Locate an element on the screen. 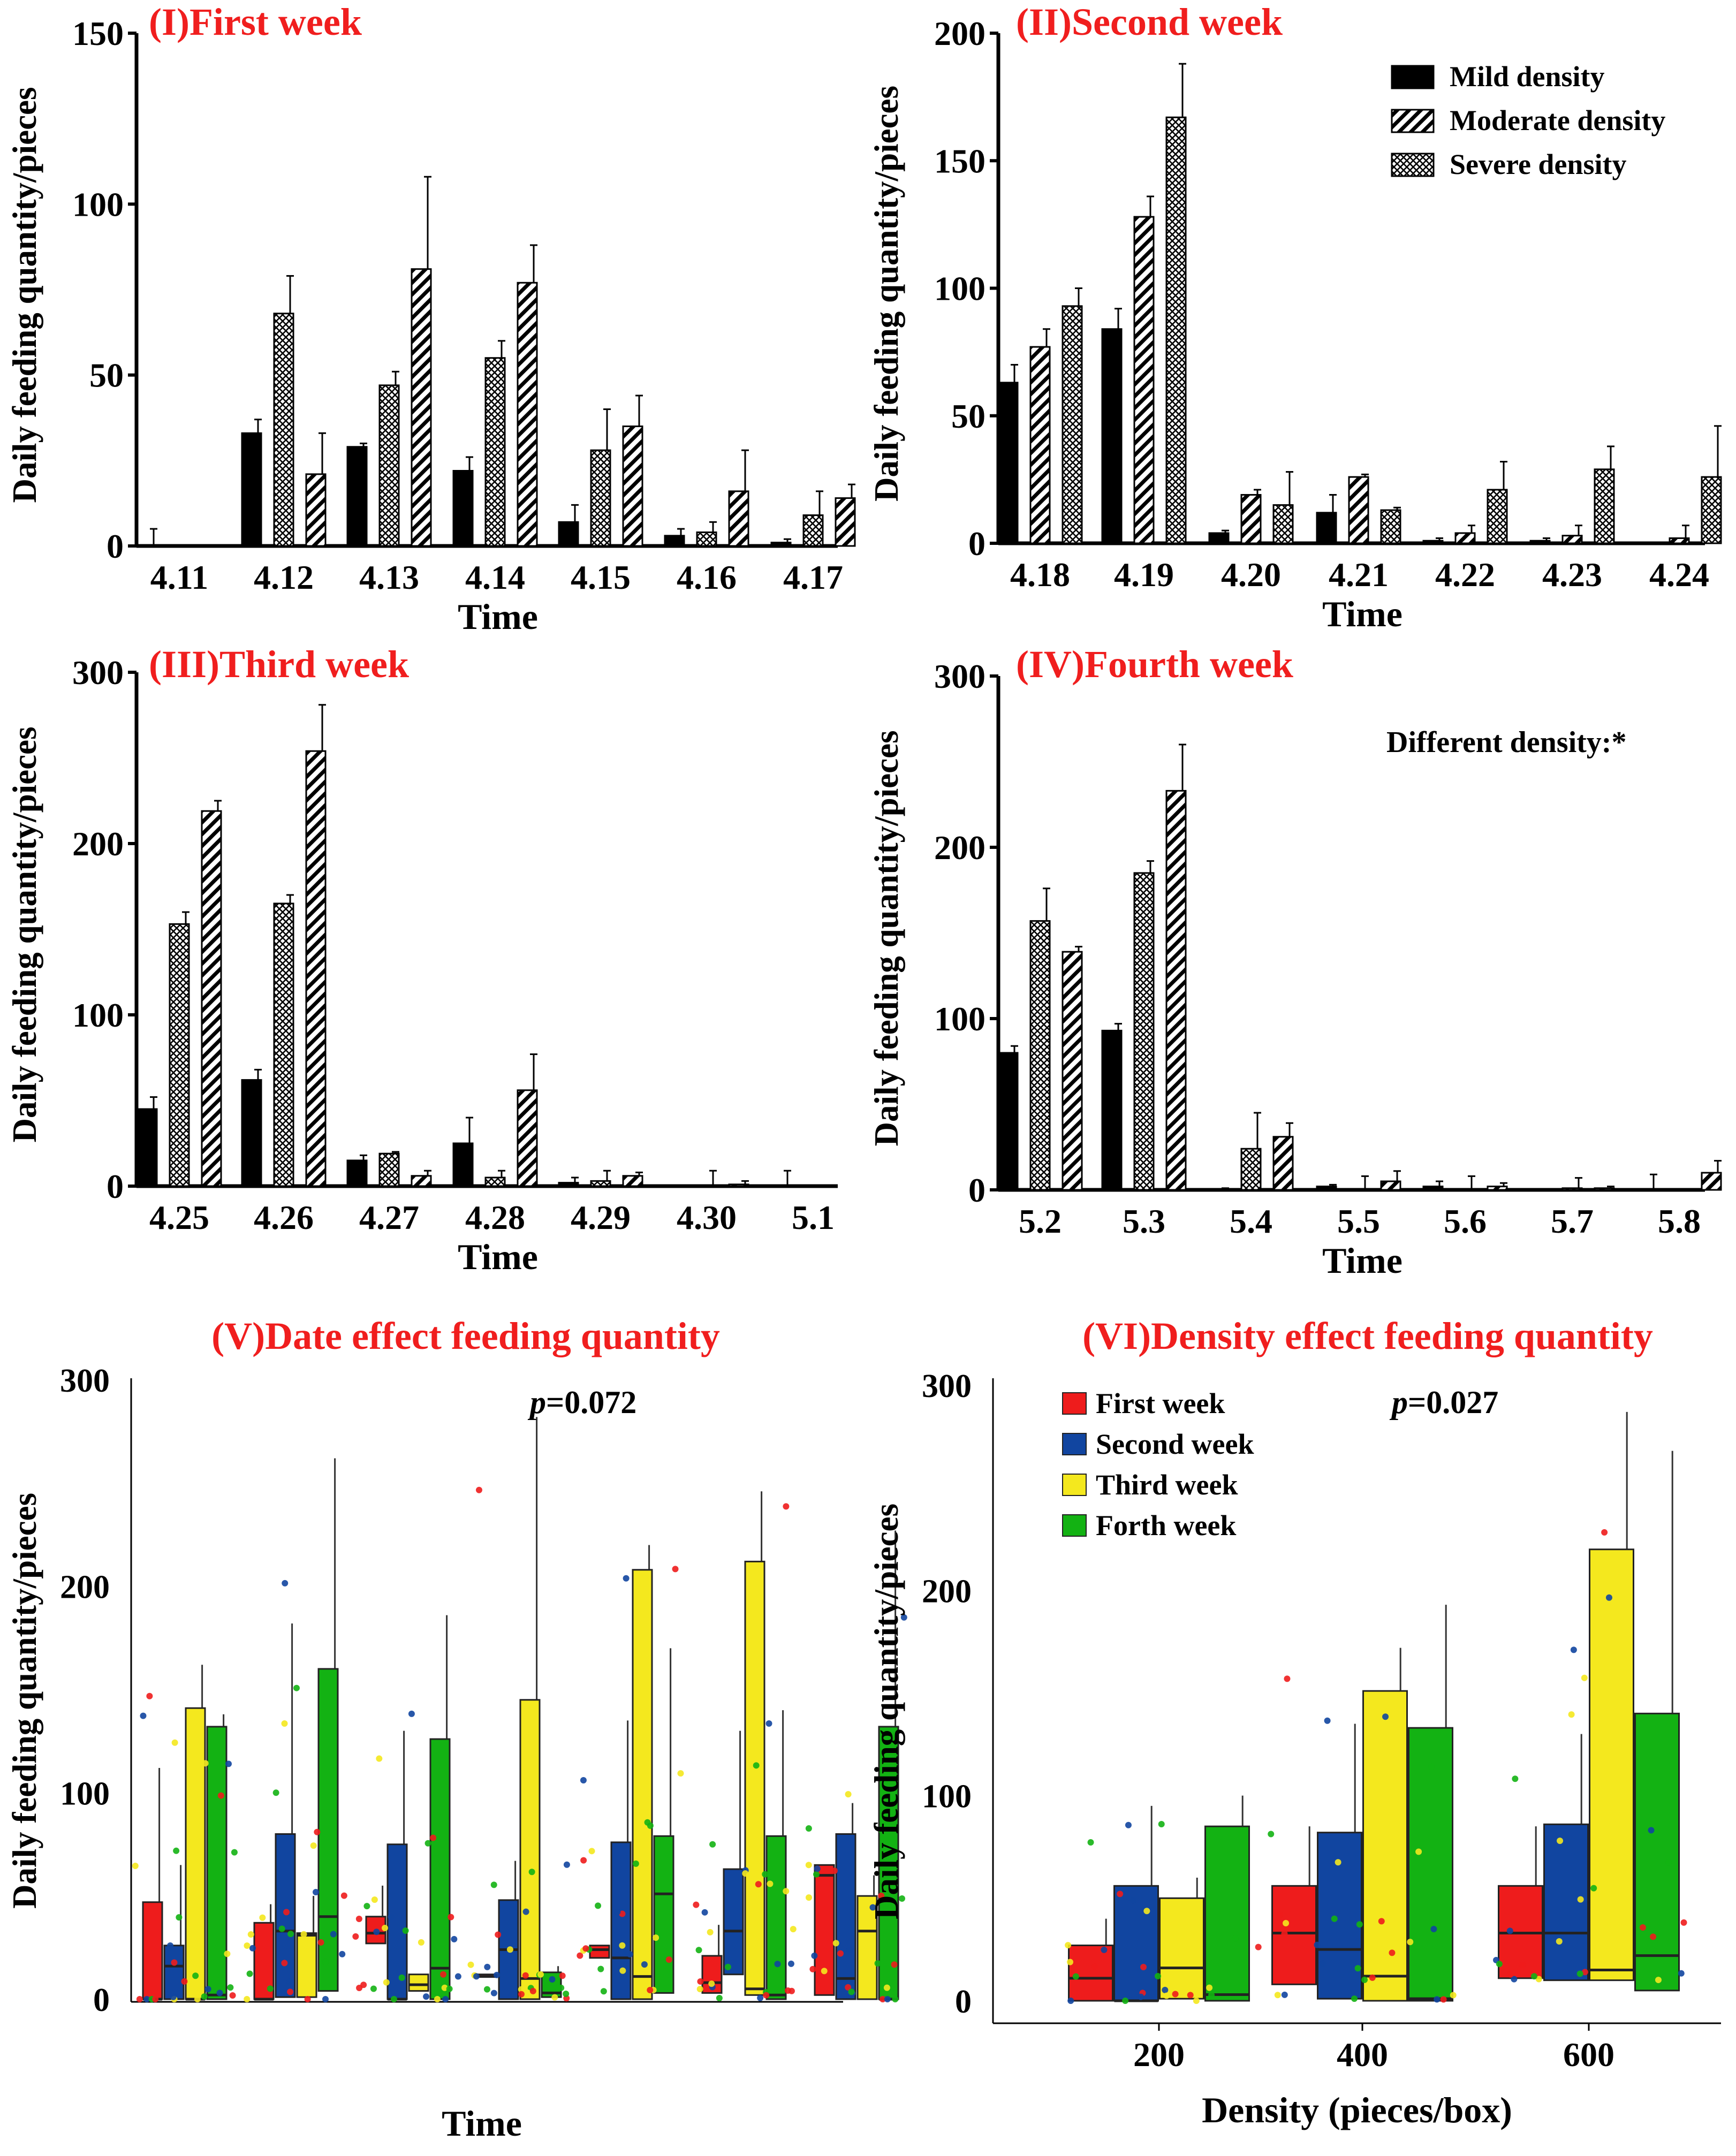 The image size is (1736, 2156). legend-swatch is located at coordinates (1413, 77).